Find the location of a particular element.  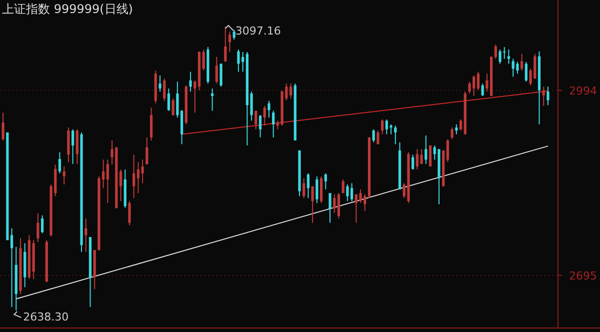

y-tick-label: 2994 is located at coordinates (583, 91).